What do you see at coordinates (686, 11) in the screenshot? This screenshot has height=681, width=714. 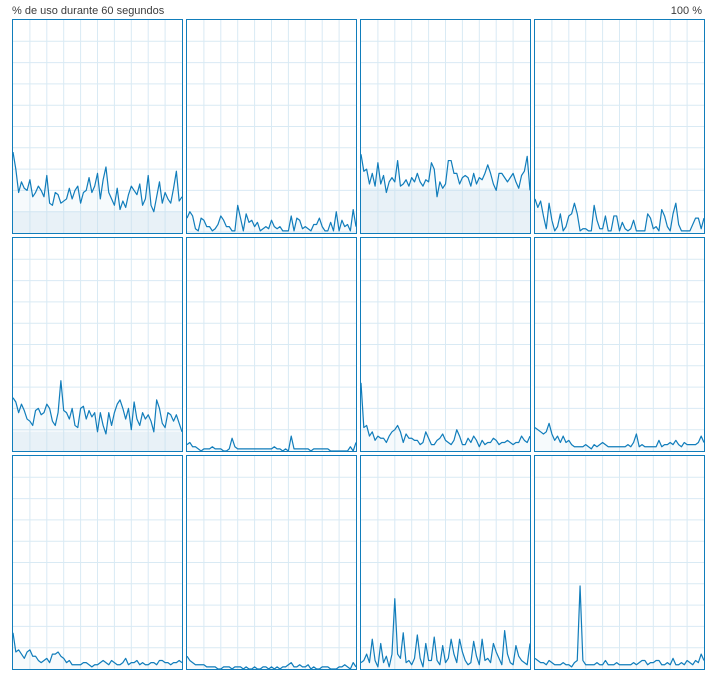 I see `max-percent-label: 100 %` at bounding box center [686, 11].